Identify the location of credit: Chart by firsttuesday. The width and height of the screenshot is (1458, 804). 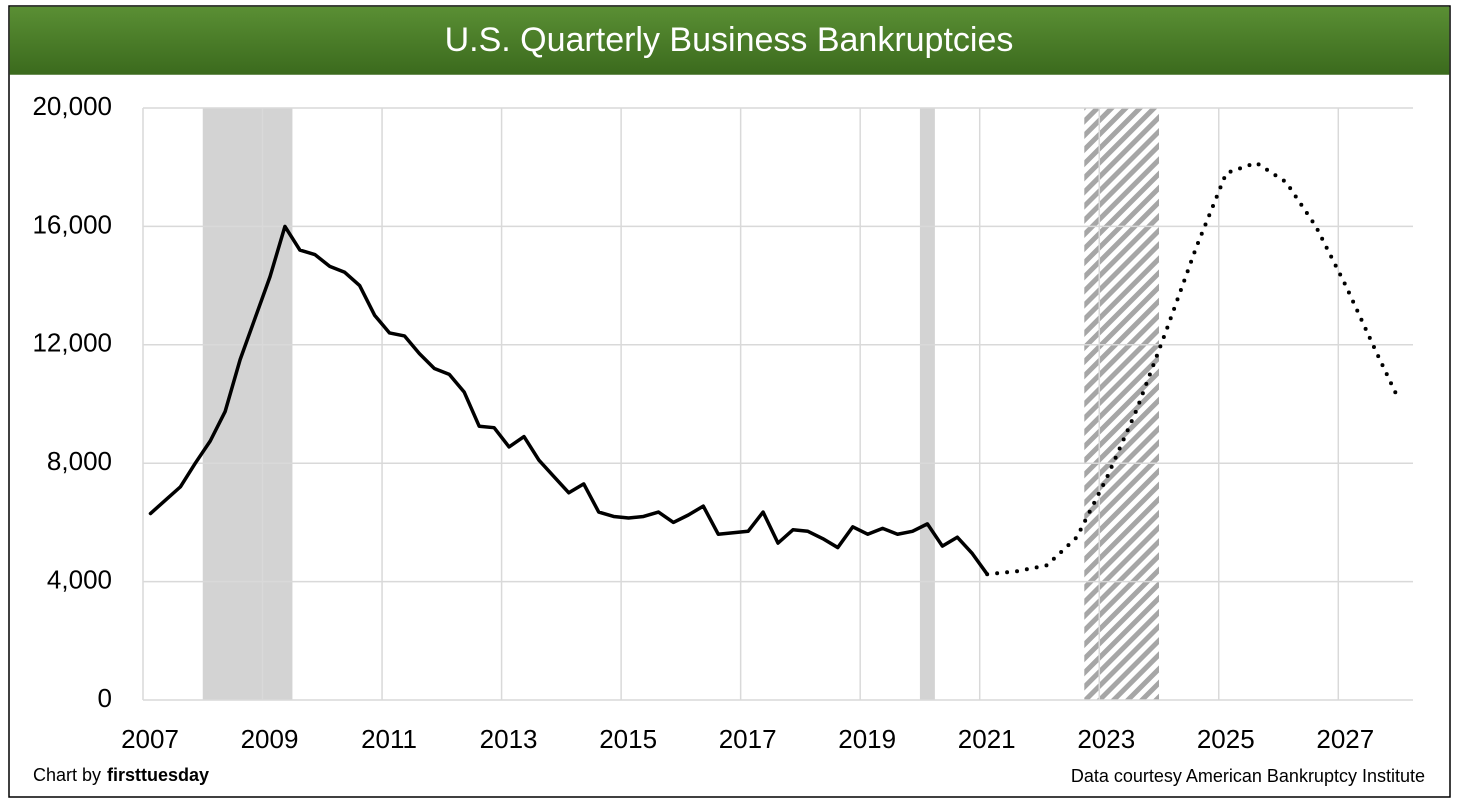
(121, 775).